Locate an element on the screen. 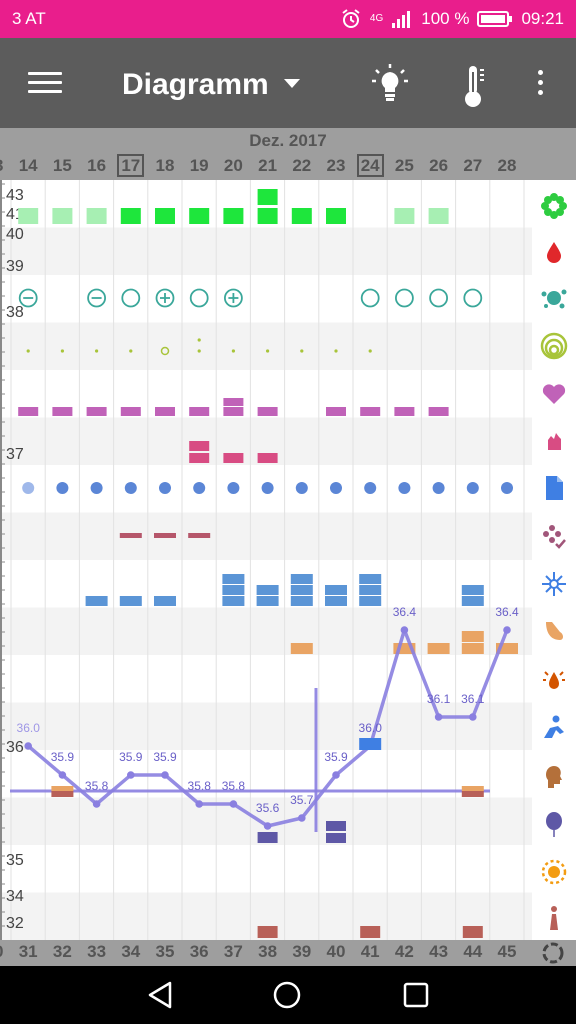 The height and width of the screenshot is (1024, 576). day-label: 13 is located at coordinates (4, 166).